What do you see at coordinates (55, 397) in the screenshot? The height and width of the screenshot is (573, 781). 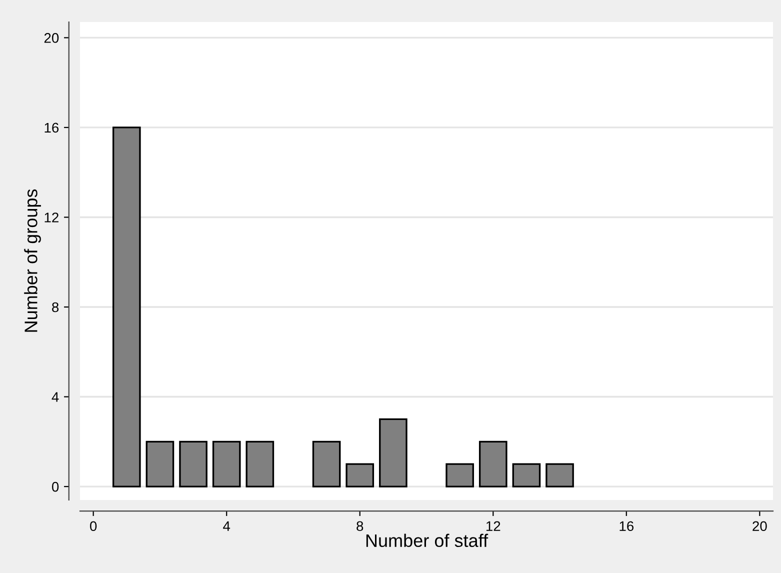 I see `y-tick-label: 4` at bounding box center [55, 397].